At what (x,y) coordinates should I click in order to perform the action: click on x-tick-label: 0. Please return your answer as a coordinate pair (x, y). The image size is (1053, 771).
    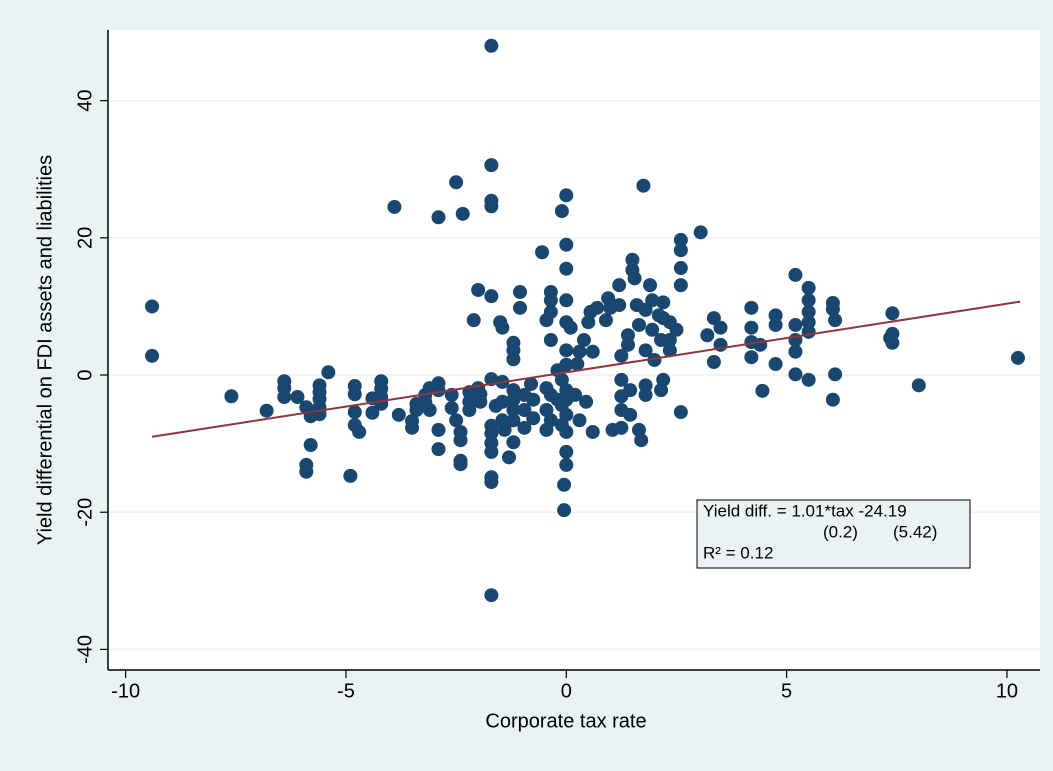
    Looking at the image, I should click on (566, 691).